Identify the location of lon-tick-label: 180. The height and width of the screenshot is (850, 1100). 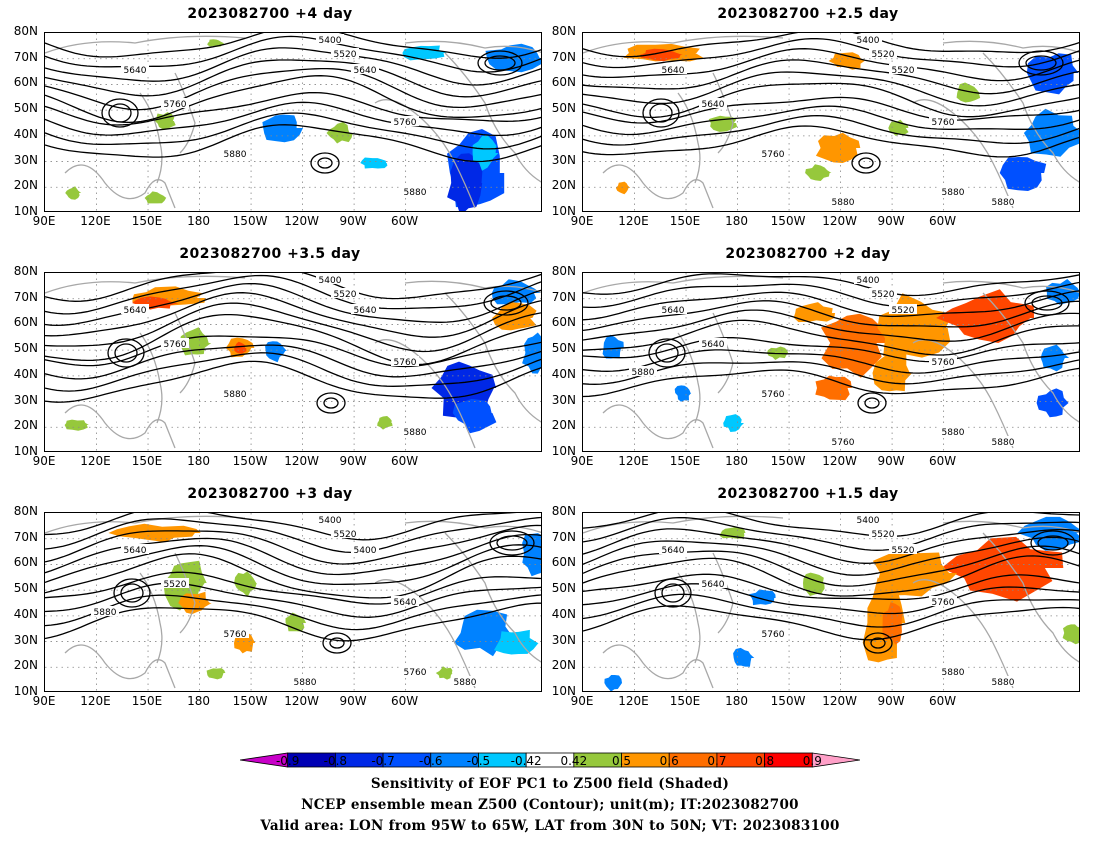
(736, 701).